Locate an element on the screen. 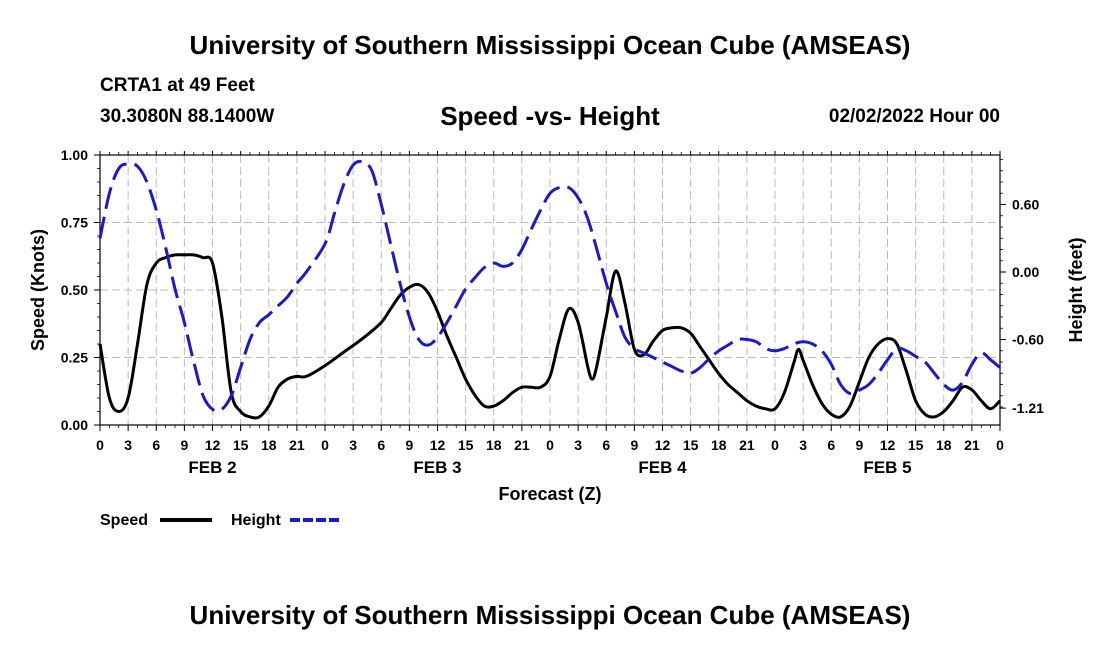 This screenshot has height=650, width=1100. y2-tick-label: 0.60 is located at coordinates (1025, 205).